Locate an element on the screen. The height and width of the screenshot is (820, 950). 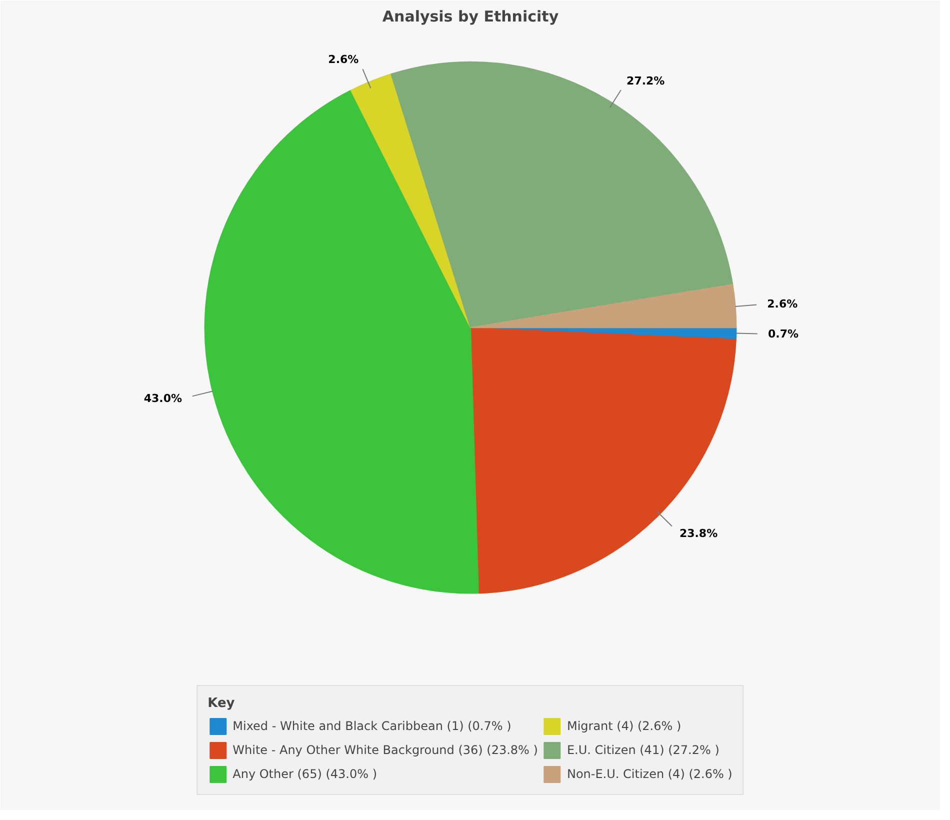
data-label: 27.2% is located at coordinates (645, 81).